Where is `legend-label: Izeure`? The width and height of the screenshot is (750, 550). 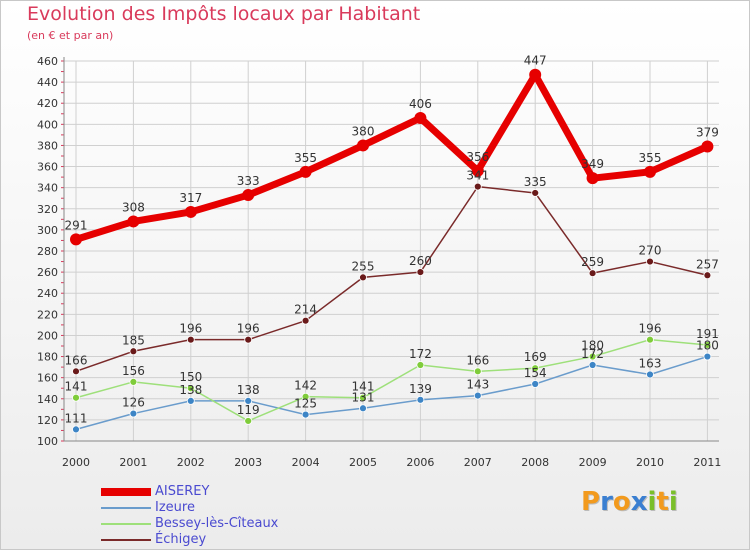
legend-label: Izeure is located at coordinates (175, 507).